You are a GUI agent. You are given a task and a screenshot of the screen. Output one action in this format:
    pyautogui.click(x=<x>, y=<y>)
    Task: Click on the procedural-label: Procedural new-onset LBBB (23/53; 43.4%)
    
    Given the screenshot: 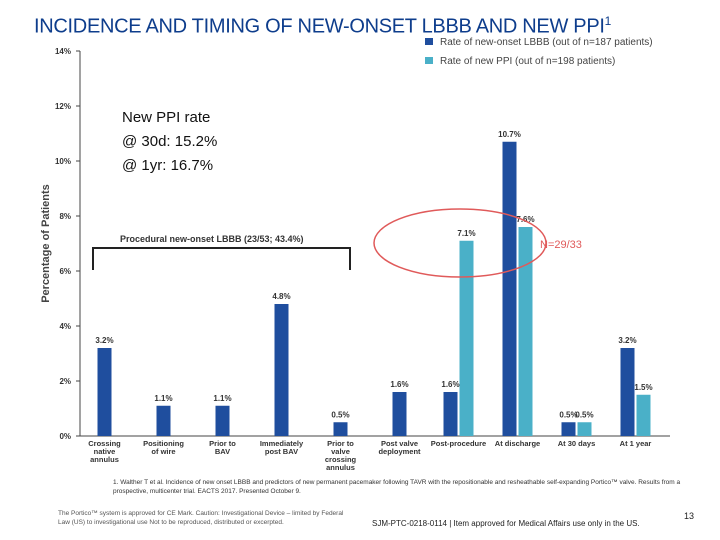 What is the action you would take?
    pyautogui.click(x=212, y=239)
    